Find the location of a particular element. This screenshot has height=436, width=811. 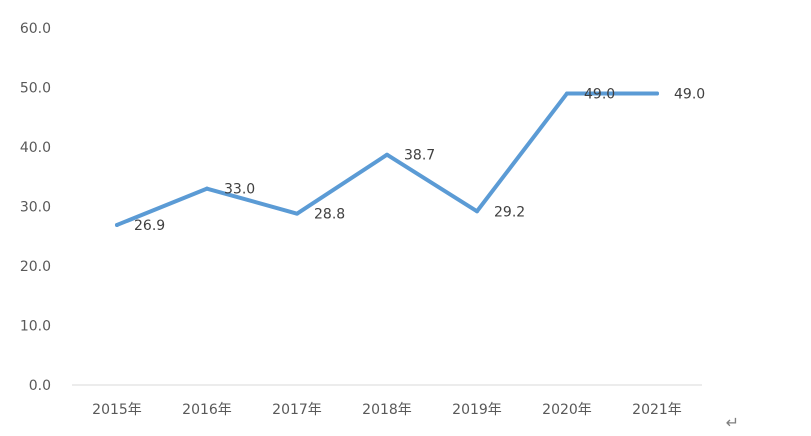

y-tick-label: 10.0 is located at coordinates (35, 327).